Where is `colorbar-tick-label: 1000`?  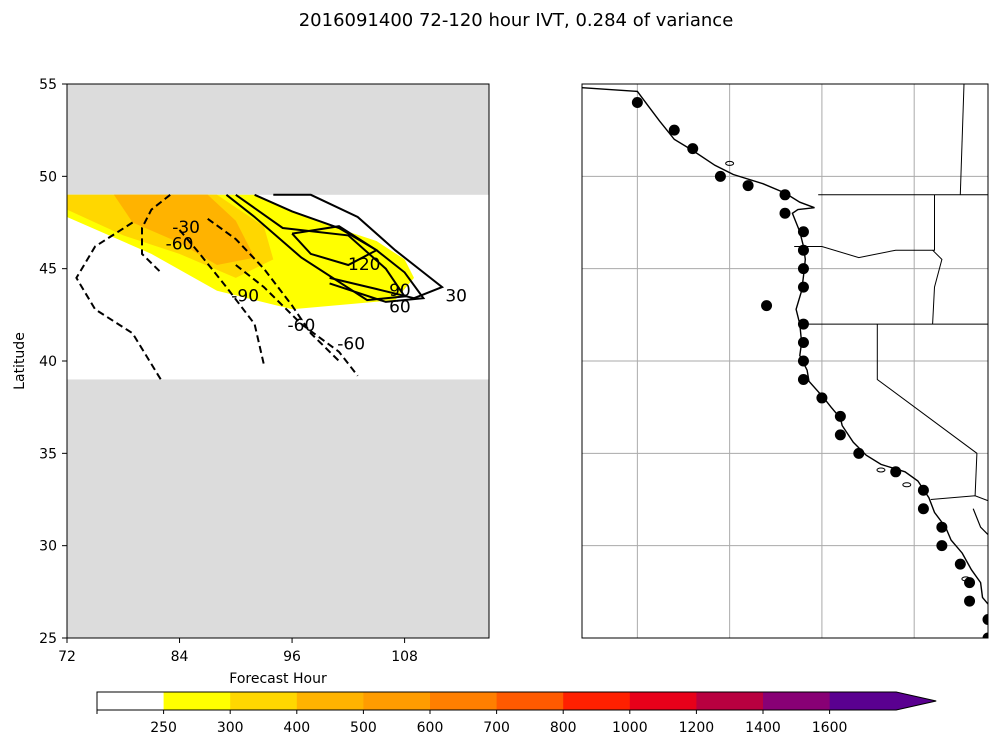
colorbar-tick-label: 1000 is located at coordinates (630, 728).